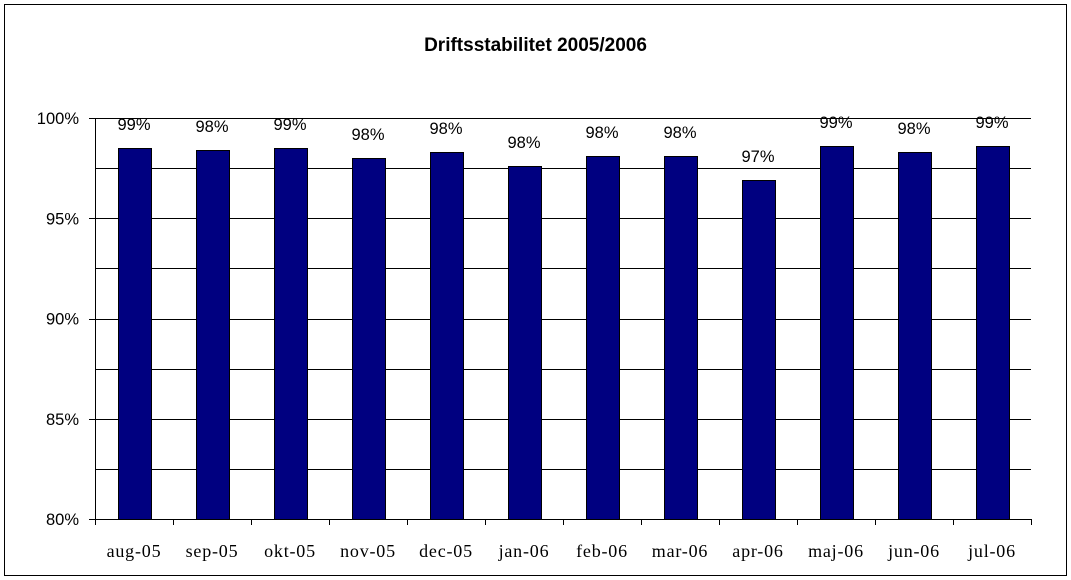 This screenshot has width=1071, height=580. What do you see at coordinates (134, 551) in the screenshot?
I see `x-tick-label-aug-05: aug-05` at bounding box center [134, 551].